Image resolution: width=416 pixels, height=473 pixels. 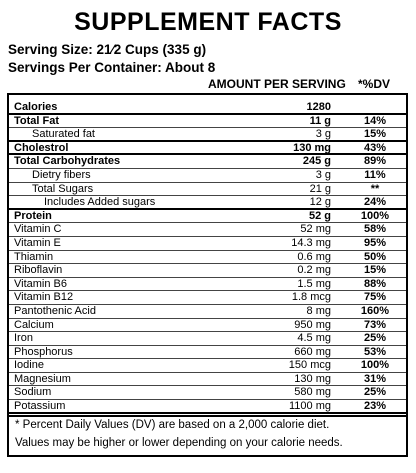 I want to click on row: Phosphorus 660 mg 53%, so click(x=207, y=353).